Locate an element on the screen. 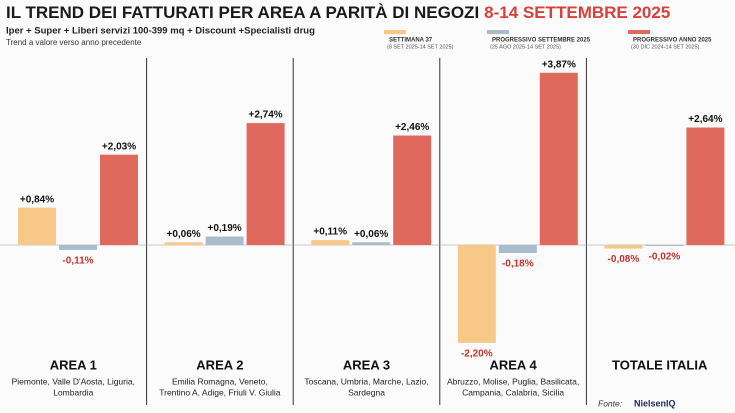 The height and width of the screenshot is (413, 735). category-description: Toscana, Umbria, Marche, Lazio, is located at coordinates (366, 381).